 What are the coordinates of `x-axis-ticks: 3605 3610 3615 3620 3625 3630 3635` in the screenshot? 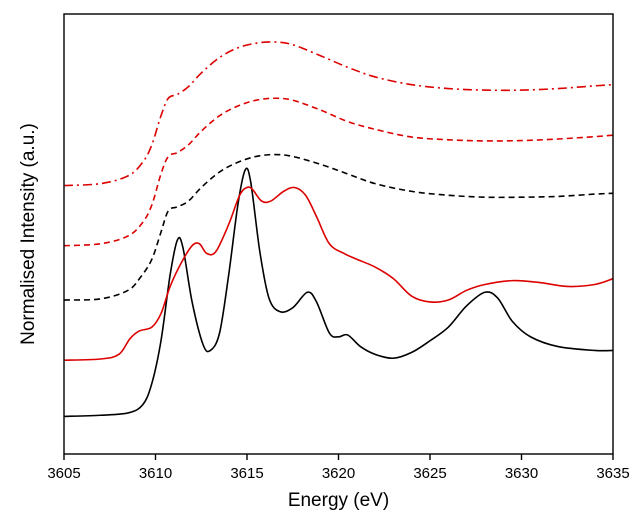 It's located at (338, 468).